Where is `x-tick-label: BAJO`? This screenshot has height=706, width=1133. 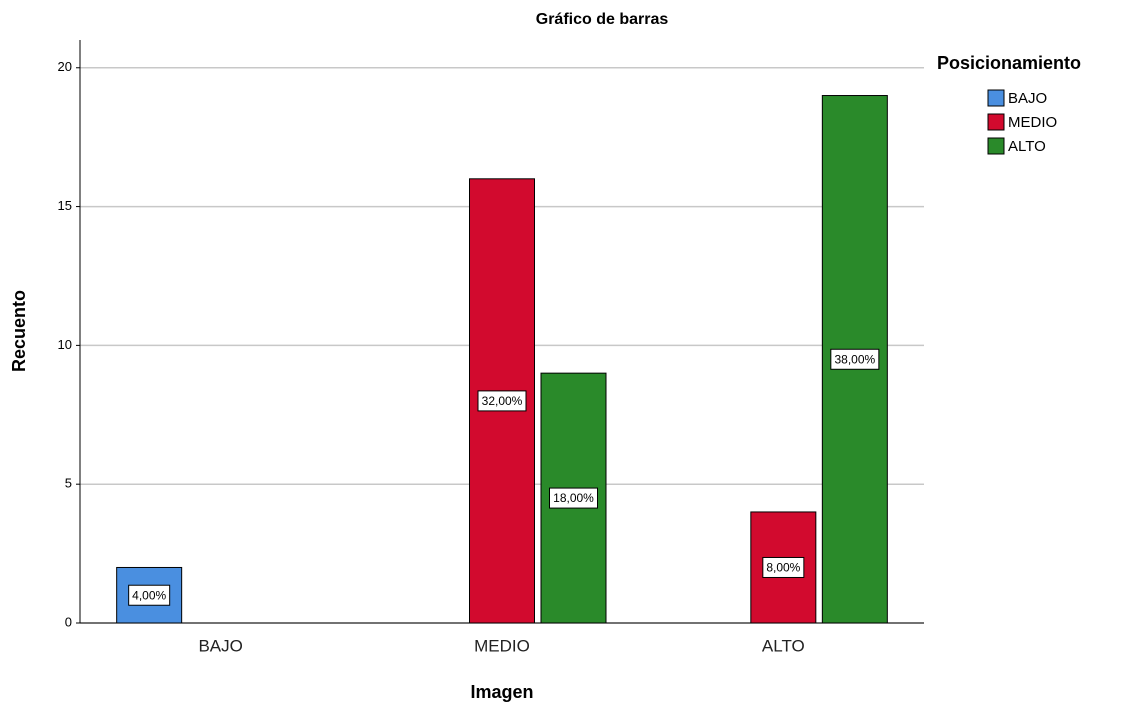 x-tick-label: BAJO is located at coordinates (220, 645).